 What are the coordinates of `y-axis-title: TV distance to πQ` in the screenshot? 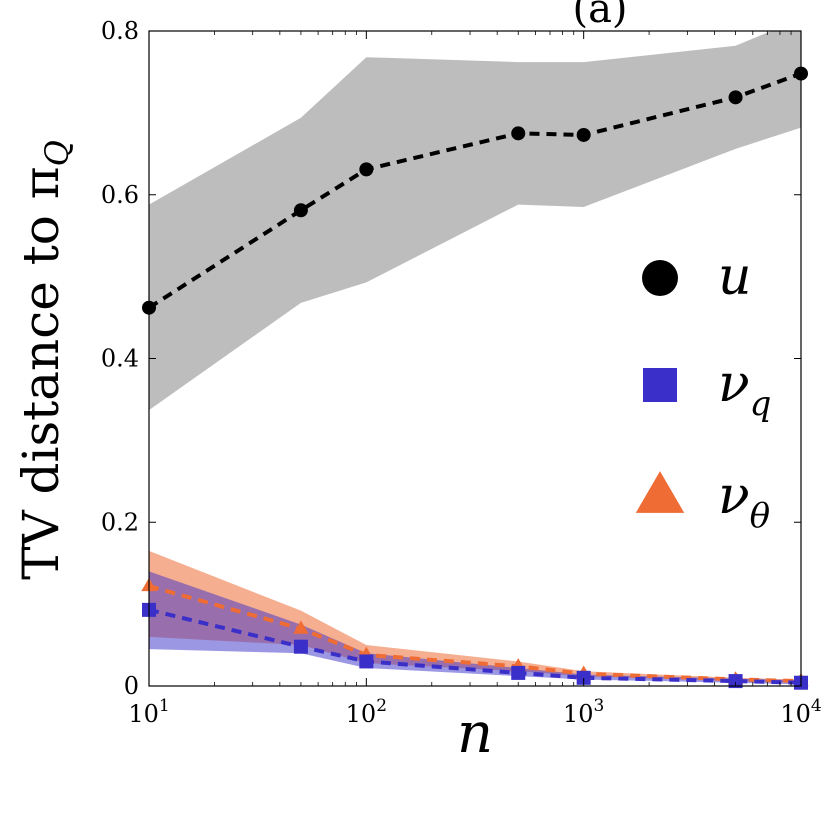 It's located at (44, 360).